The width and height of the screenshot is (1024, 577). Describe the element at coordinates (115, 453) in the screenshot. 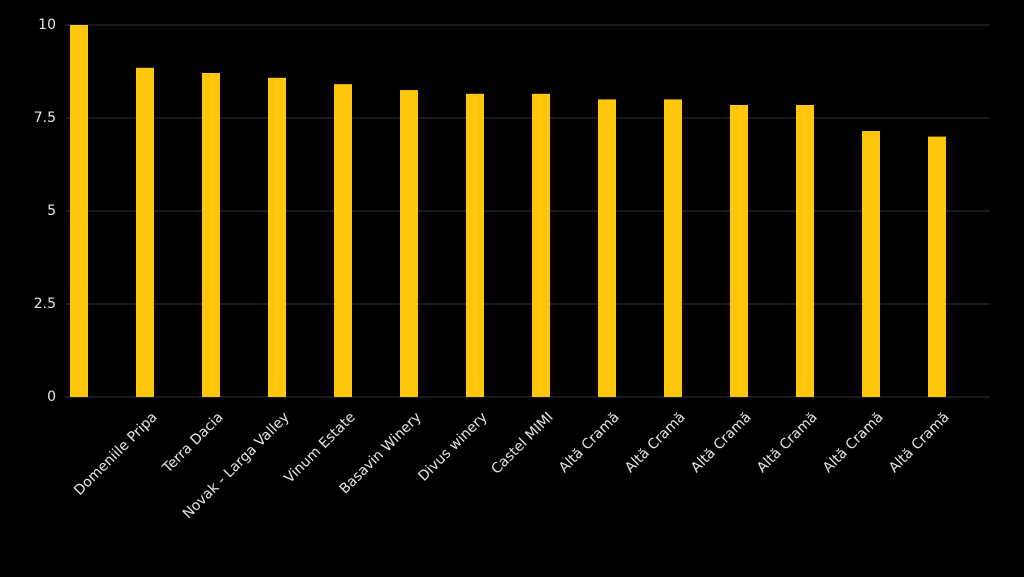

I see `x-tick-label: Domeniile Pripa` at that location.